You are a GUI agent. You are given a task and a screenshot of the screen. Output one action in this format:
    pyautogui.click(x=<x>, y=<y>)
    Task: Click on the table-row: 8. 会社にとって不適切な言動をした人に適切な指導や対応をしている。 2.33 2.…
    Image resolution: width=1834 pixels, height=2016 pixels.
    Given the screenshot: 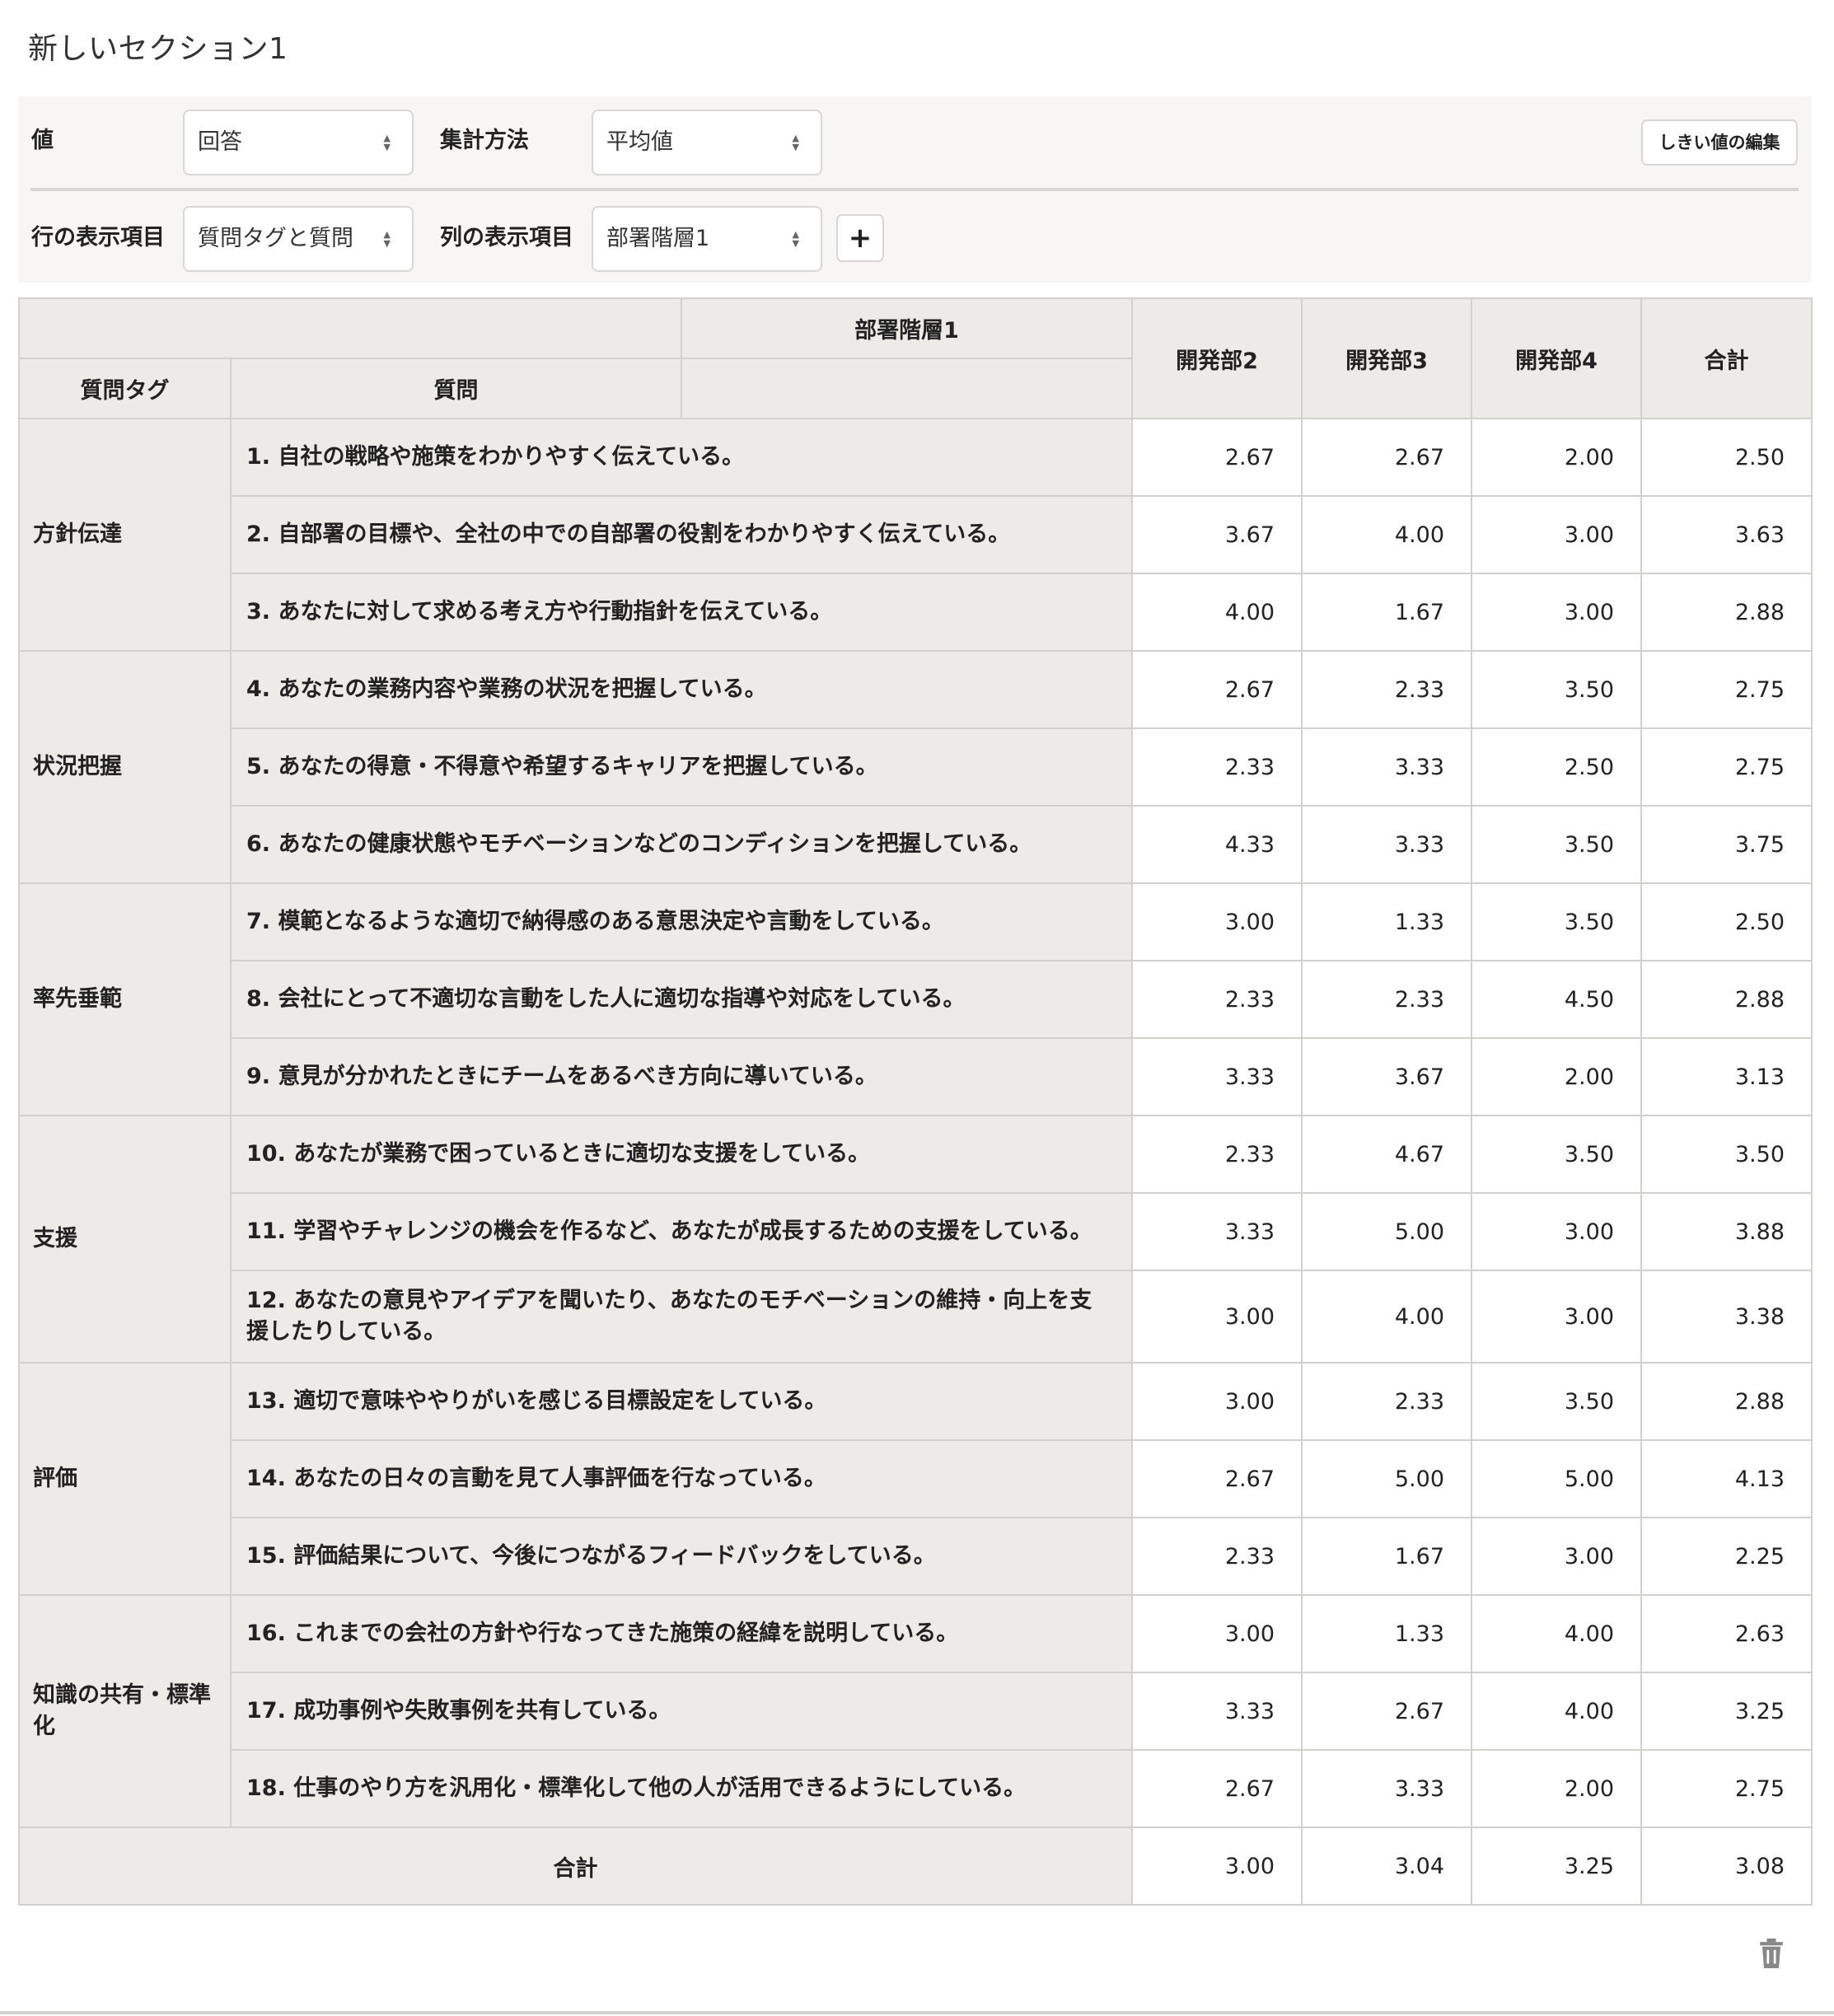 What is the action you would take?
    pyautogui.click(x=916, y=1000)
    